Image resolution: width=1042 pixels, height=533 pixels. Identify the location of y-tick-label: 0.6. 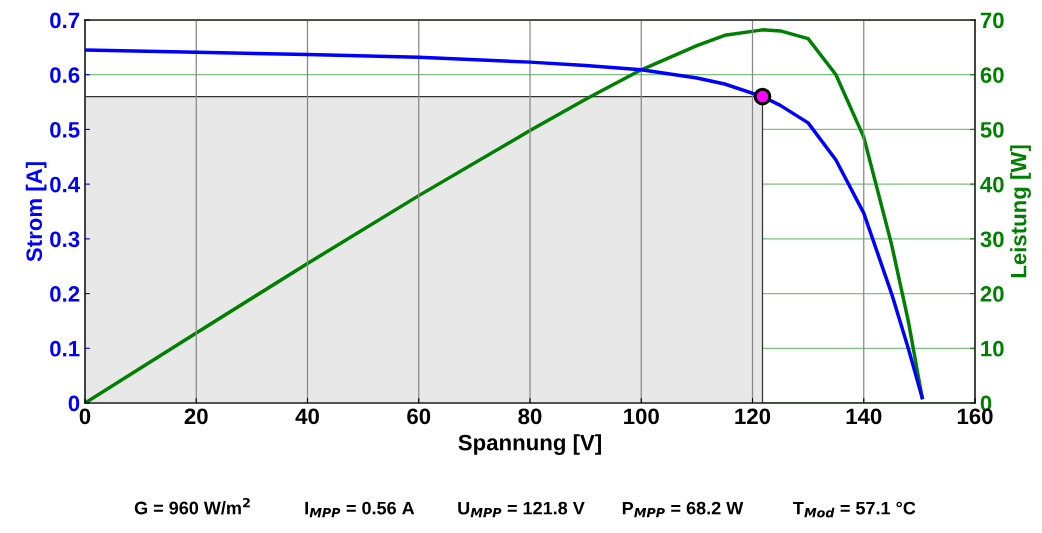
(65, 75).